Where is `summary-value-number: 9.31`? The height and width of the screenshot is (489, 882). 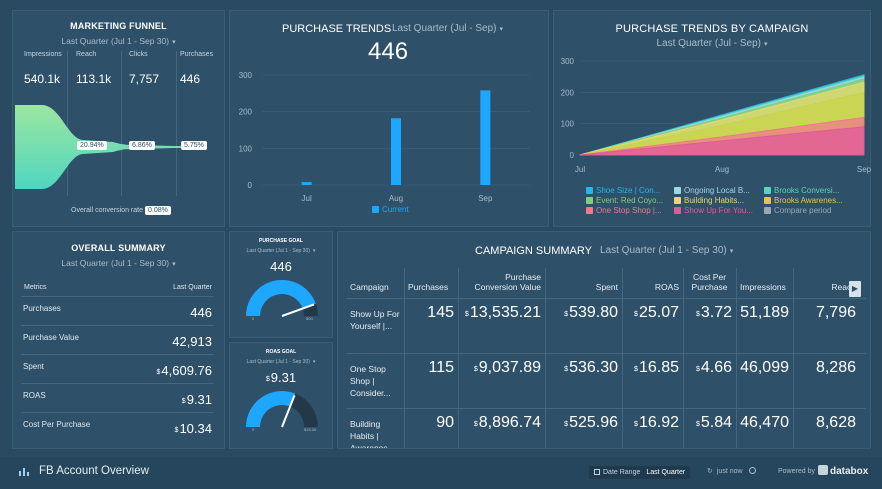 summary-value-number: 9.31 is located at coordinates (199, 399).